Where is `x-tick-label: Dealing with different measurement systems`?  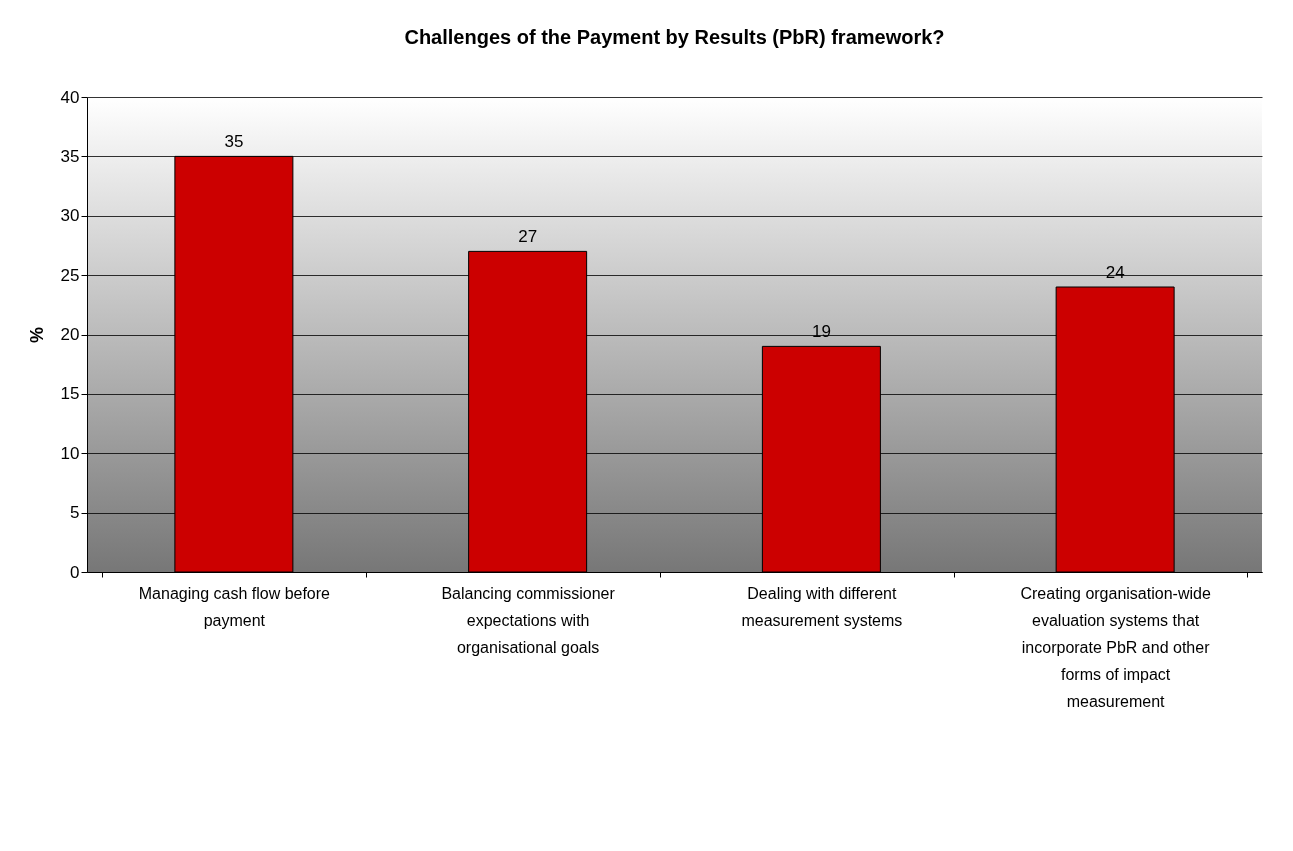
x-tick-label: Dealing with different measurement systems is located at coordinates (822, 606).